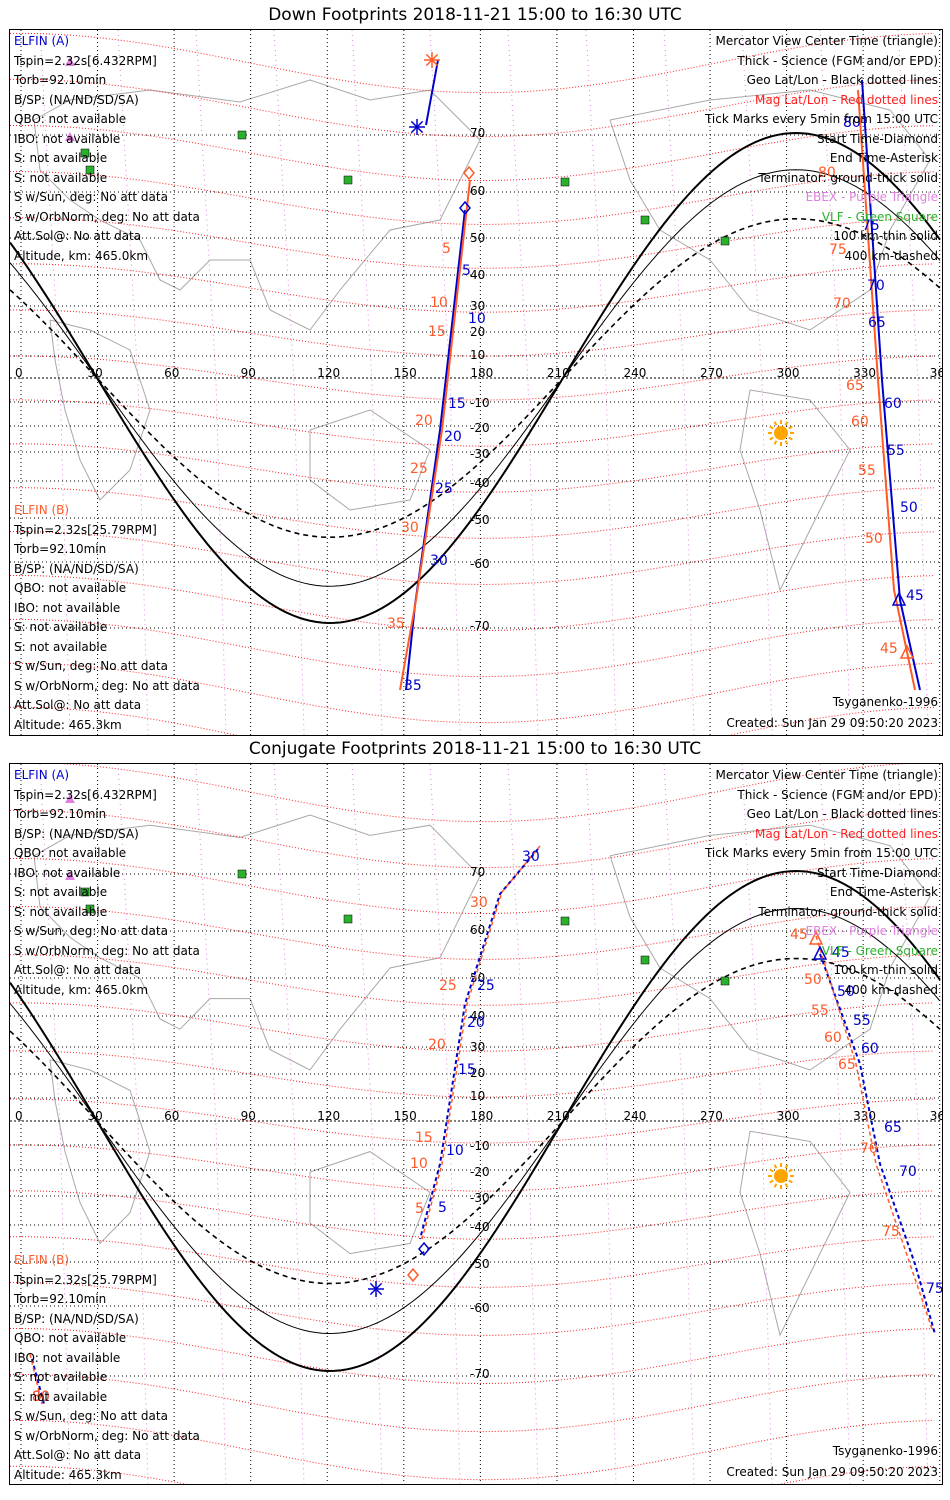  I want to click on lat-tick-label: -30, so click(480, 454).